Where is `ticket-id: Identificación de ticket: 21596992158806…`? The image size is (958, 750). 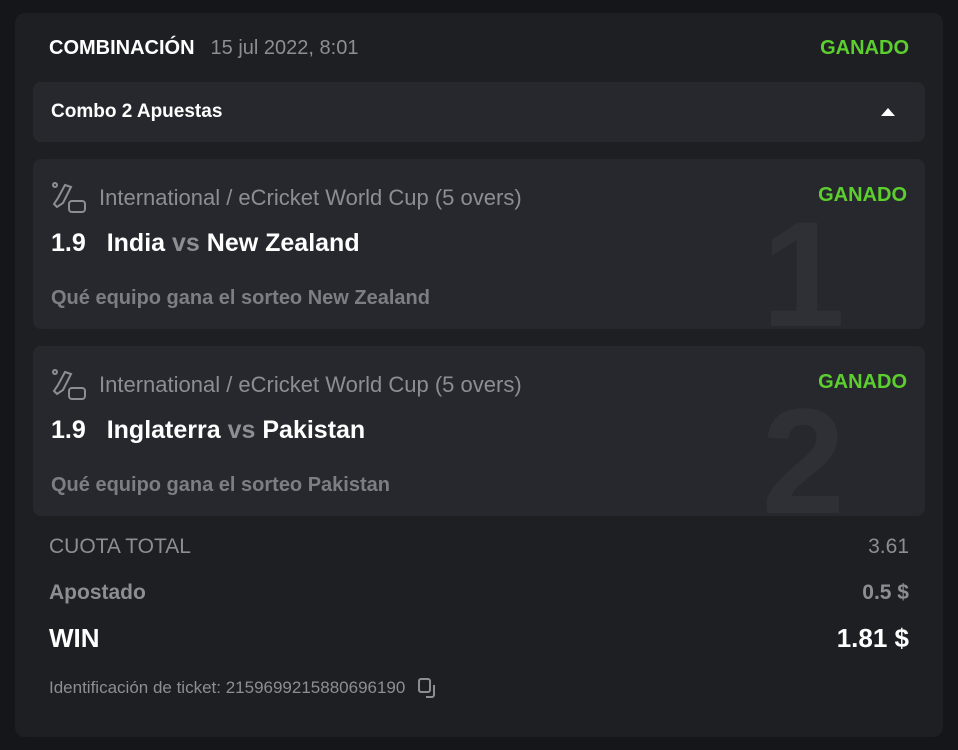 ticket-id: Identificación de ticket: 21596992158806… is located at coordinates (244, 688).